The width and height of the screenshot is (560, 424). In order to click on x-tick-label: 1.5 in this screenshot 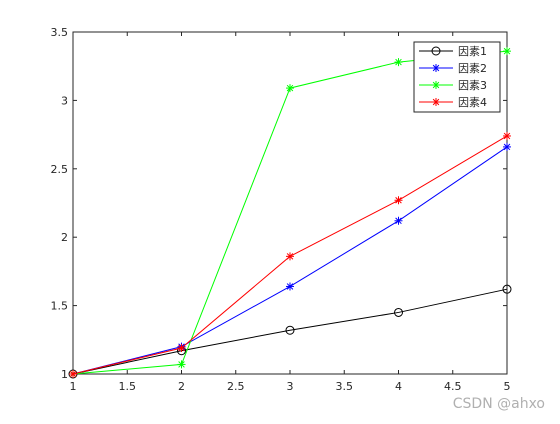, I will do `click(128, 386)`.